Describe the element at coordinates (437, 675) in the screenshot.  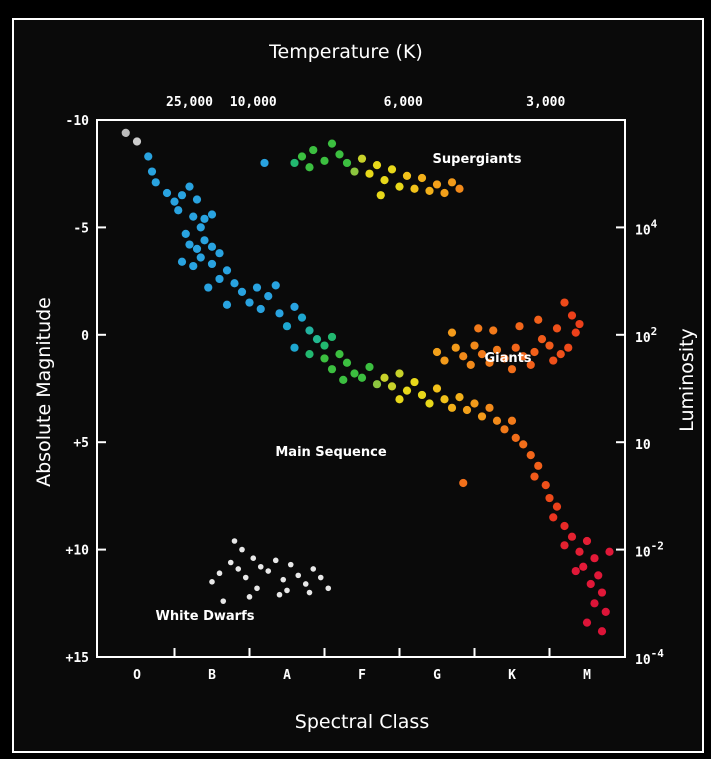
I see `spectral-class-label: G` at that location.